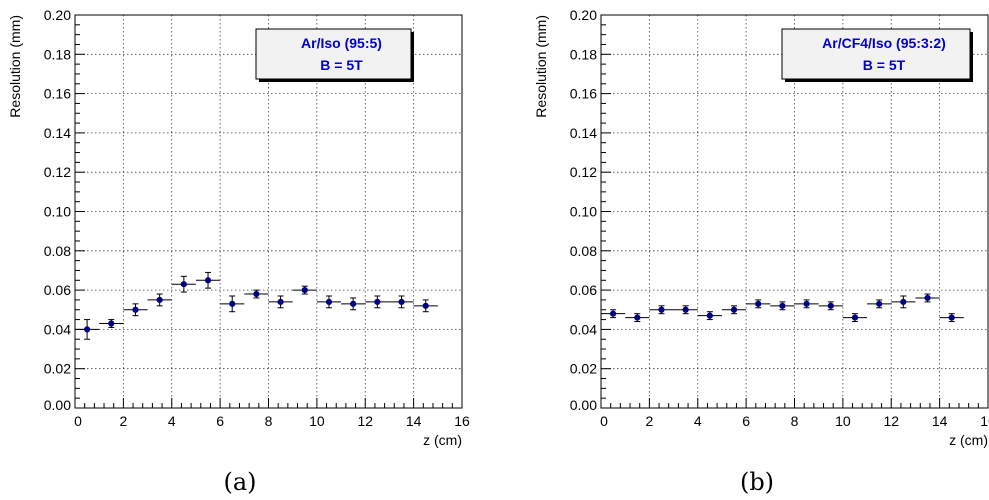 The image size is (989, 500). What do you see at coordinates (239, 482) in the screenshot?
I see `caption-left-plot: (a)` at bounding box center [239, 482].